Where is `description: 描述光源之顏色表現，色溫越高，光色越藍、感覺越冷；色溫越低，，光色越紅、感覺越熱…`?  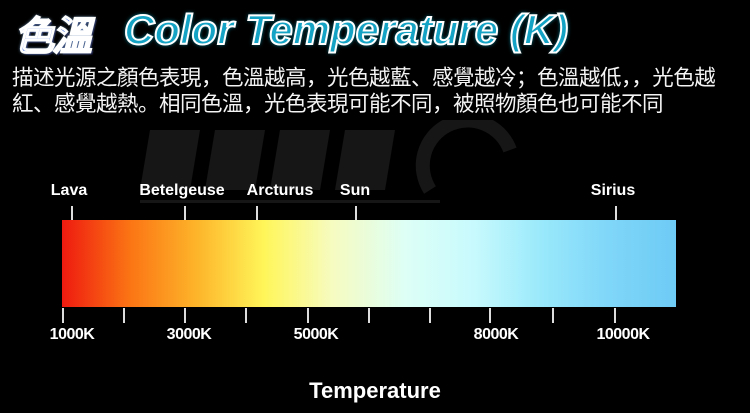 description: 描述光源之顏色表現，色溫越高，光色越藍、感覺越冷；色溫越低，，光色越紅、感覺越熱… is located at coordinates (364, 91).